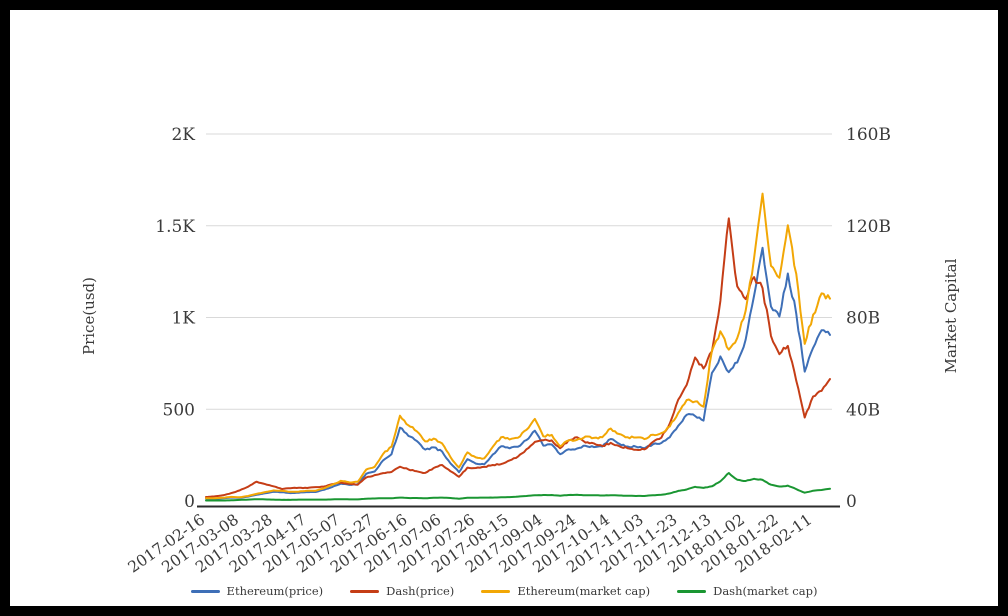 This screenshot has height=616, width=1008. What do you see at coordinates (183, 135) in the screenshot?
I see `y-tick-label-left: 2K` at bounding box center [183, 135].